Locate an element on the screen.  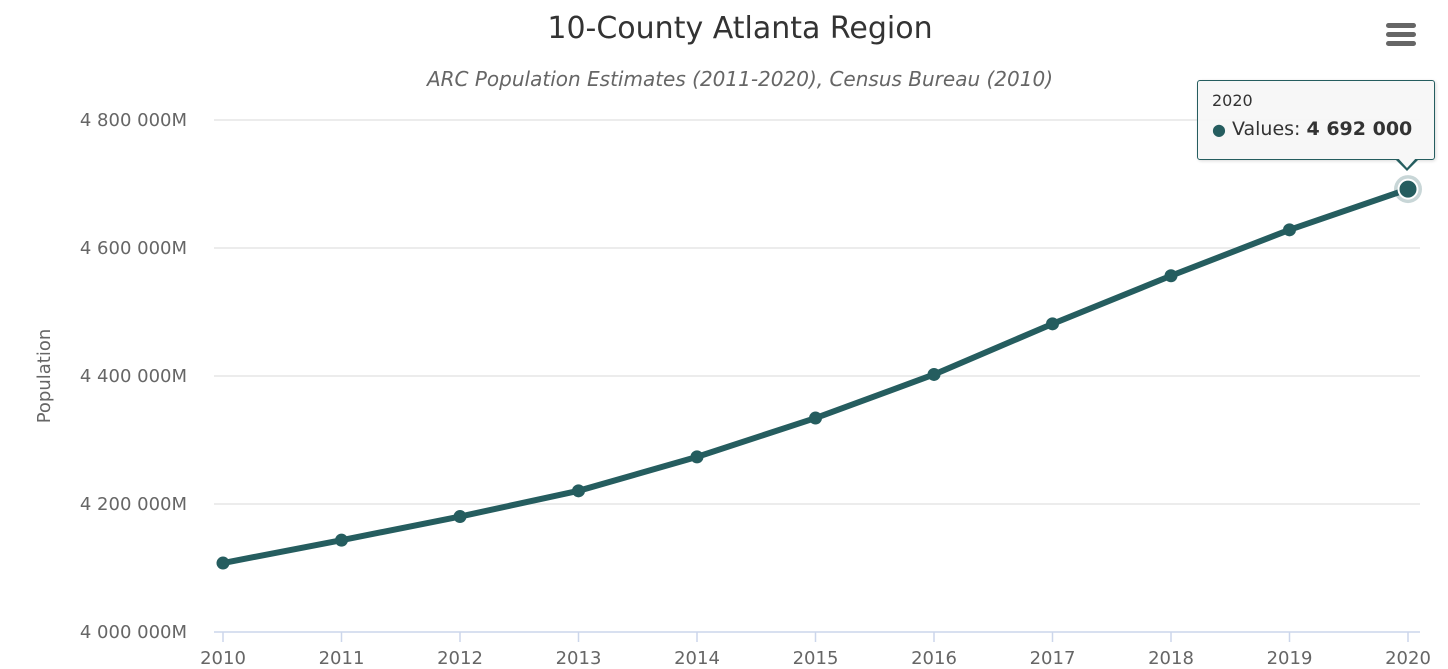
x-tick-label: 2015 is located at coordinates (816, 658).